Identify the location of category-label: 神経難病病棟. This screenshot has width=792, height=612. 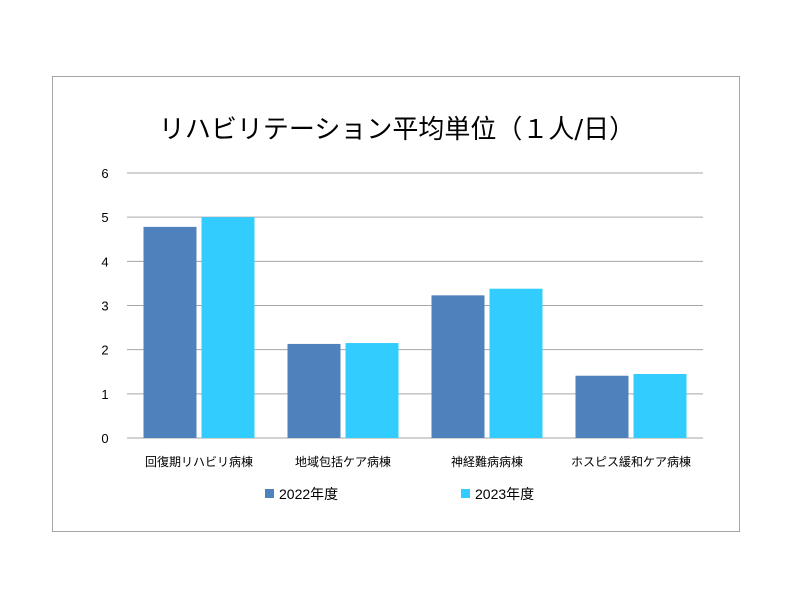
(487, 461).